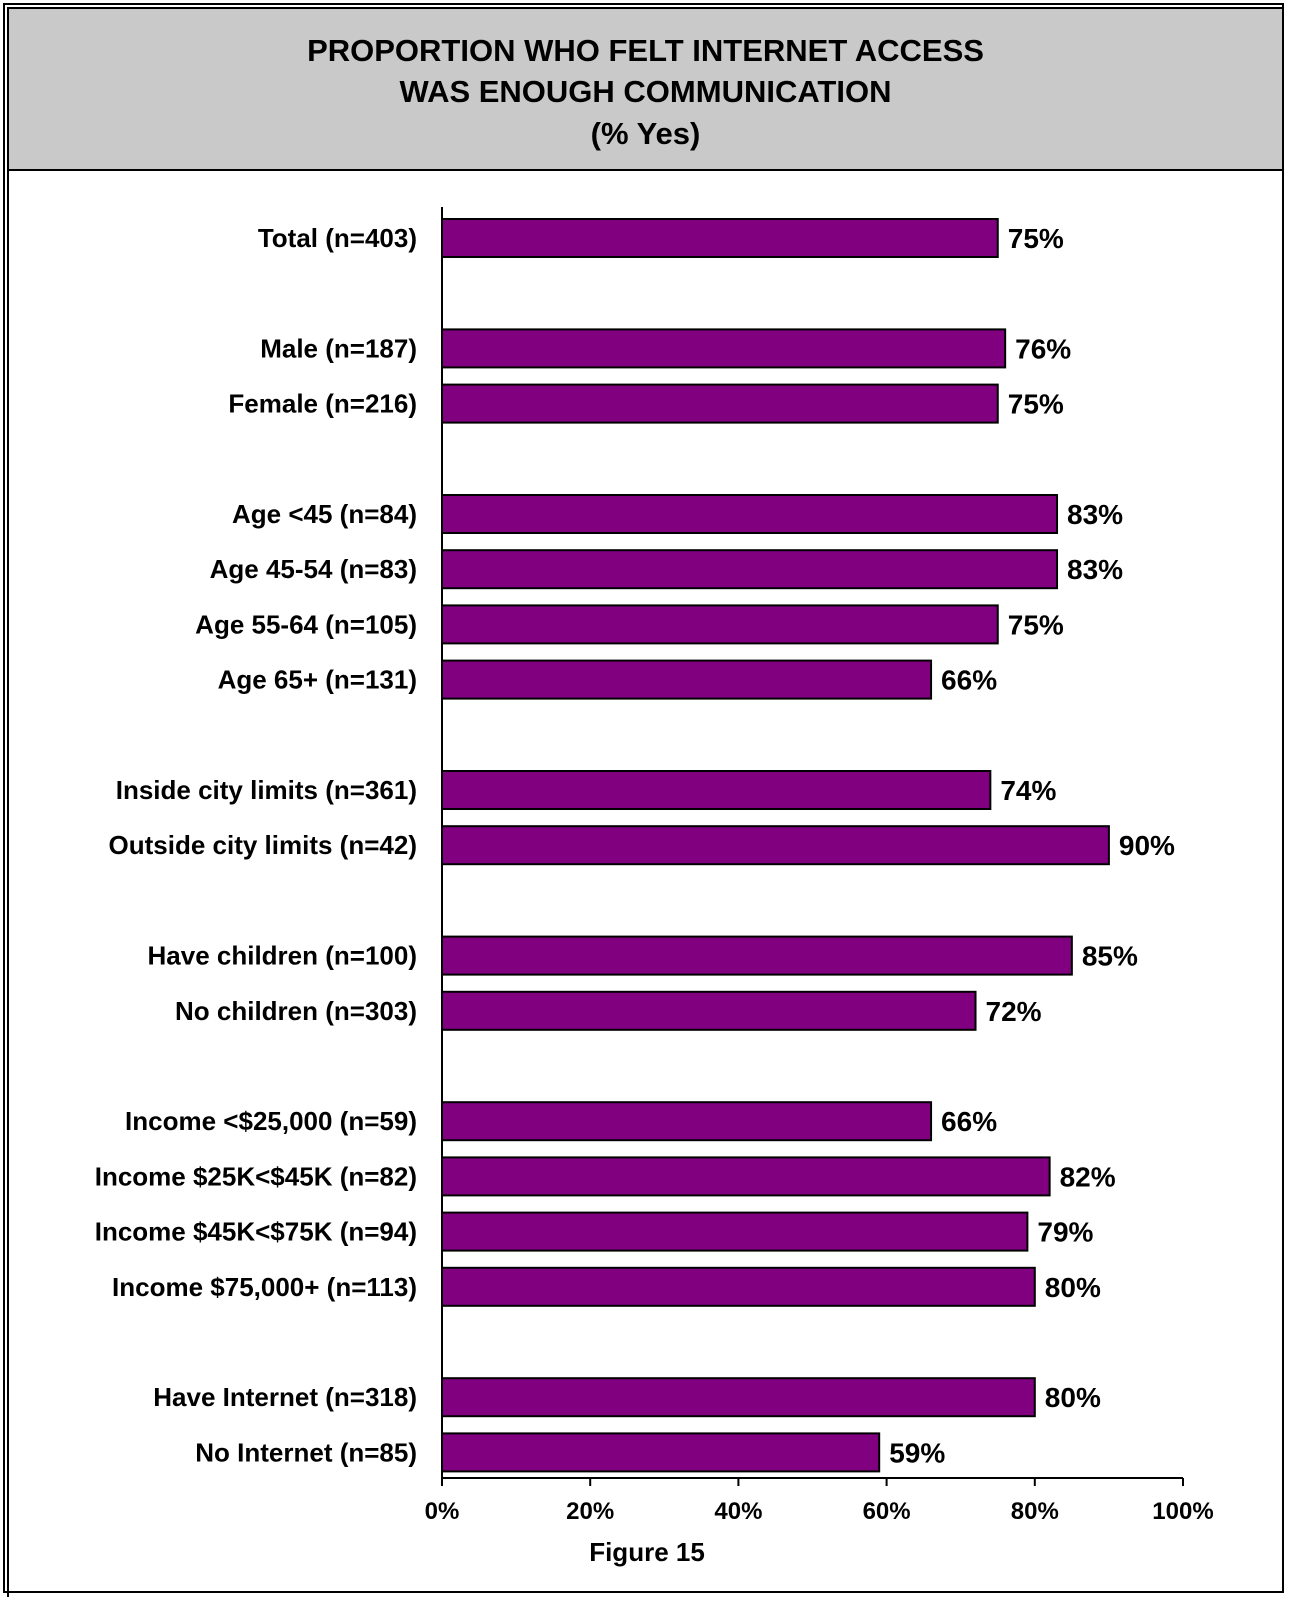  I want to click on value-label: 85%, so click(1110, 956).